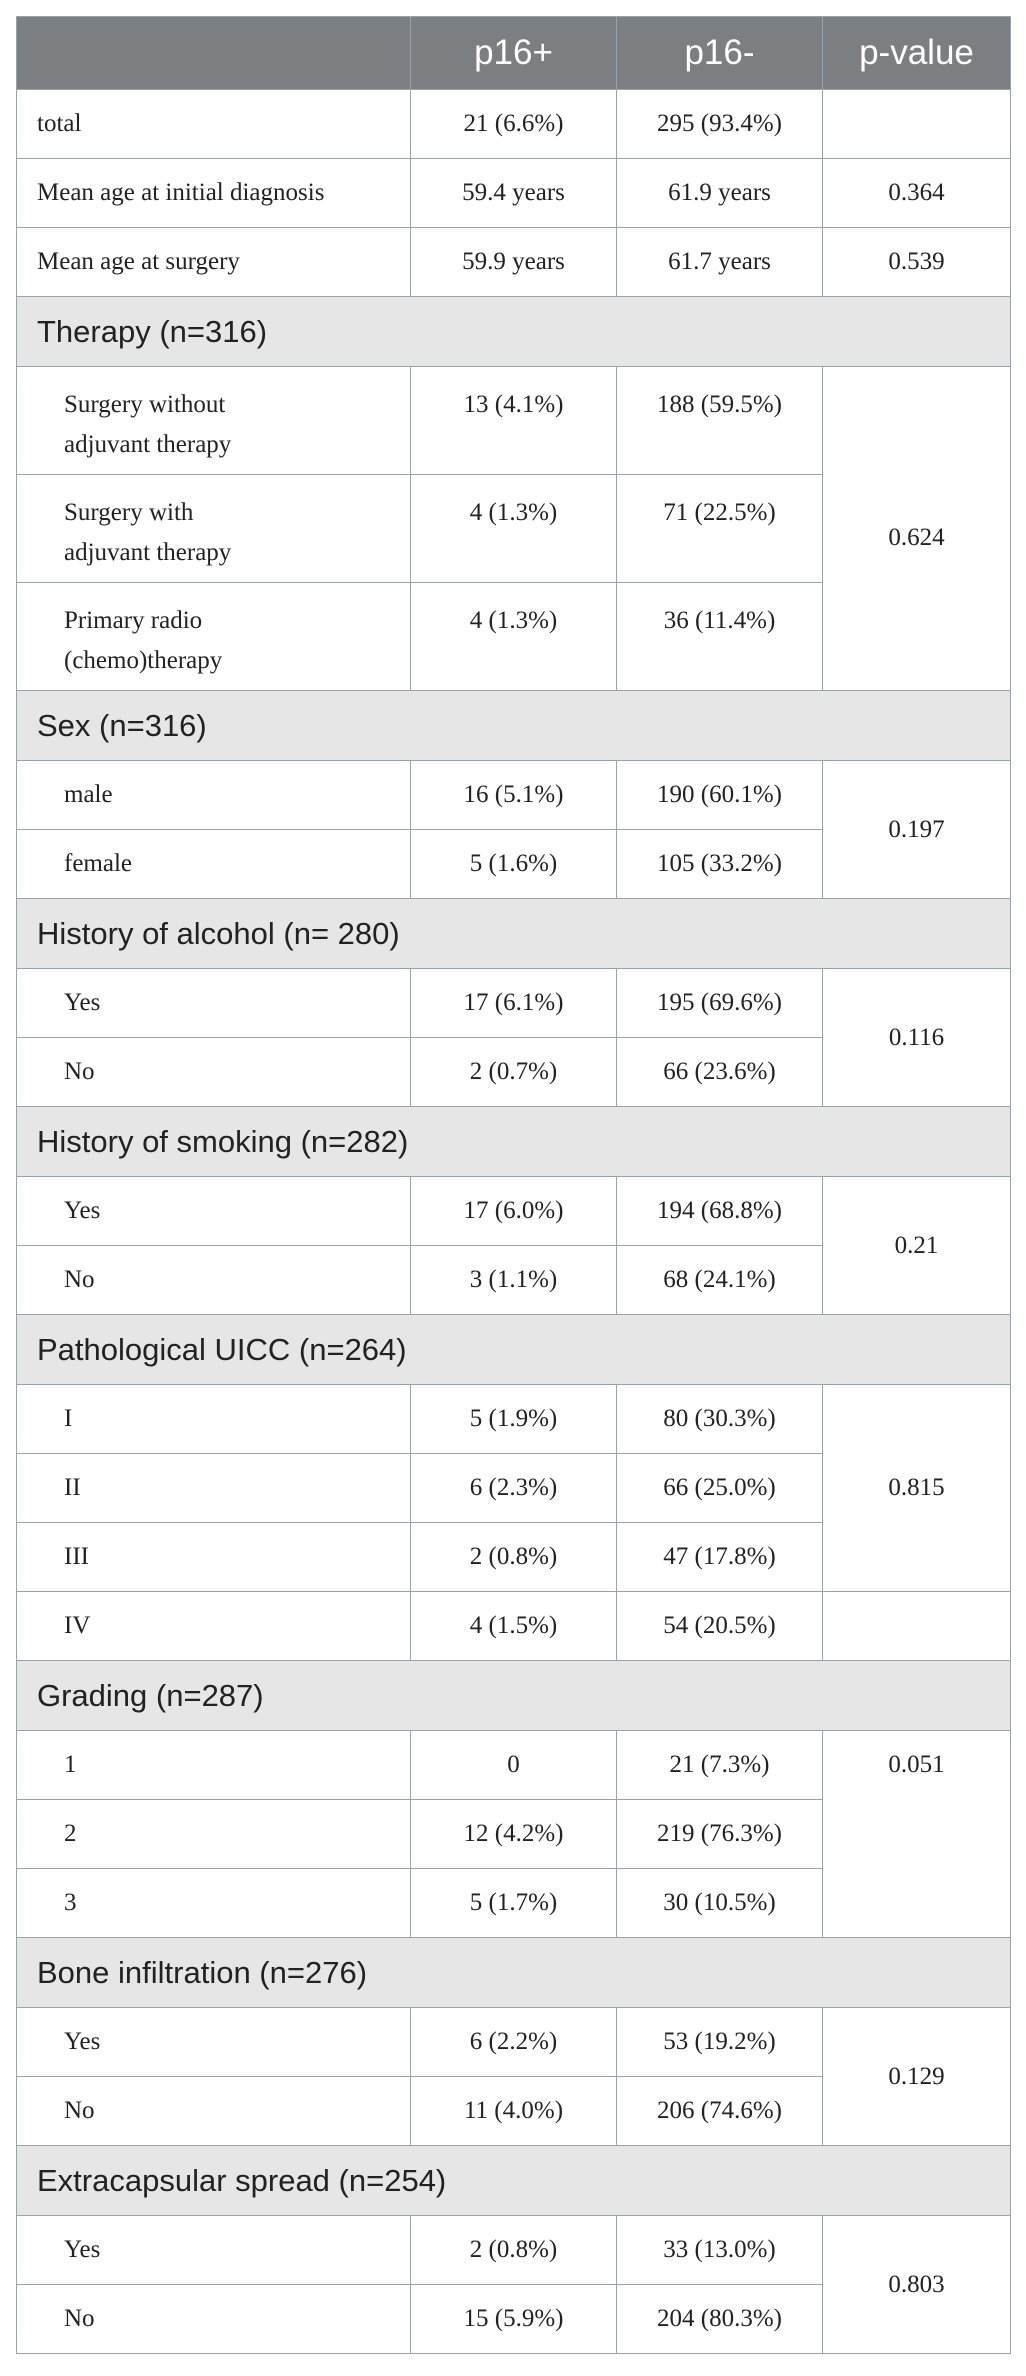 This screenshot has height=2376, width=1026. Describe the element at coordinates (719, 1488) in the screenshot. I see `p16-negative-value: 66 (25.0%)` at that location.